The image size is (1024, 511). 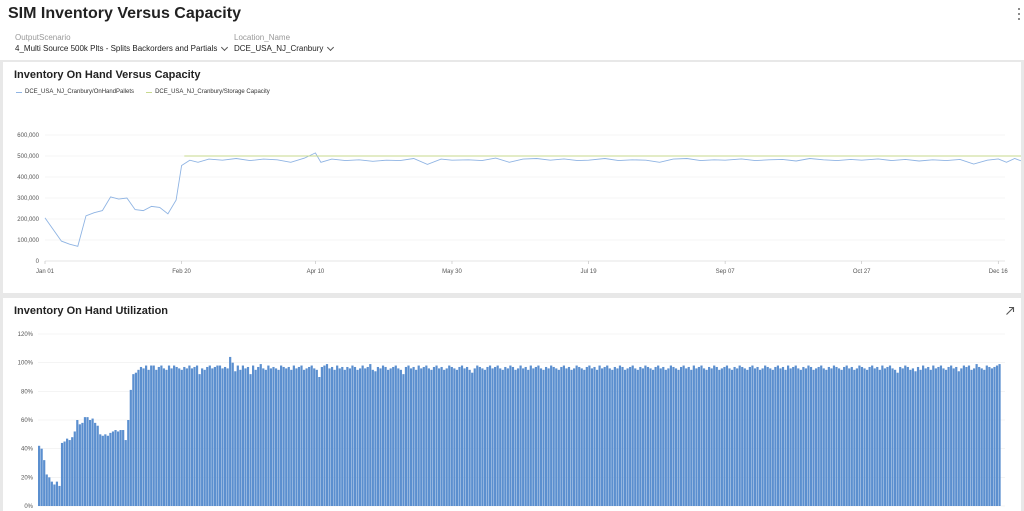 What do you see at coordinates (28, 157) in the screenshot?
I see `y-tick-label: 500,000` at bounding box center [28, 157].